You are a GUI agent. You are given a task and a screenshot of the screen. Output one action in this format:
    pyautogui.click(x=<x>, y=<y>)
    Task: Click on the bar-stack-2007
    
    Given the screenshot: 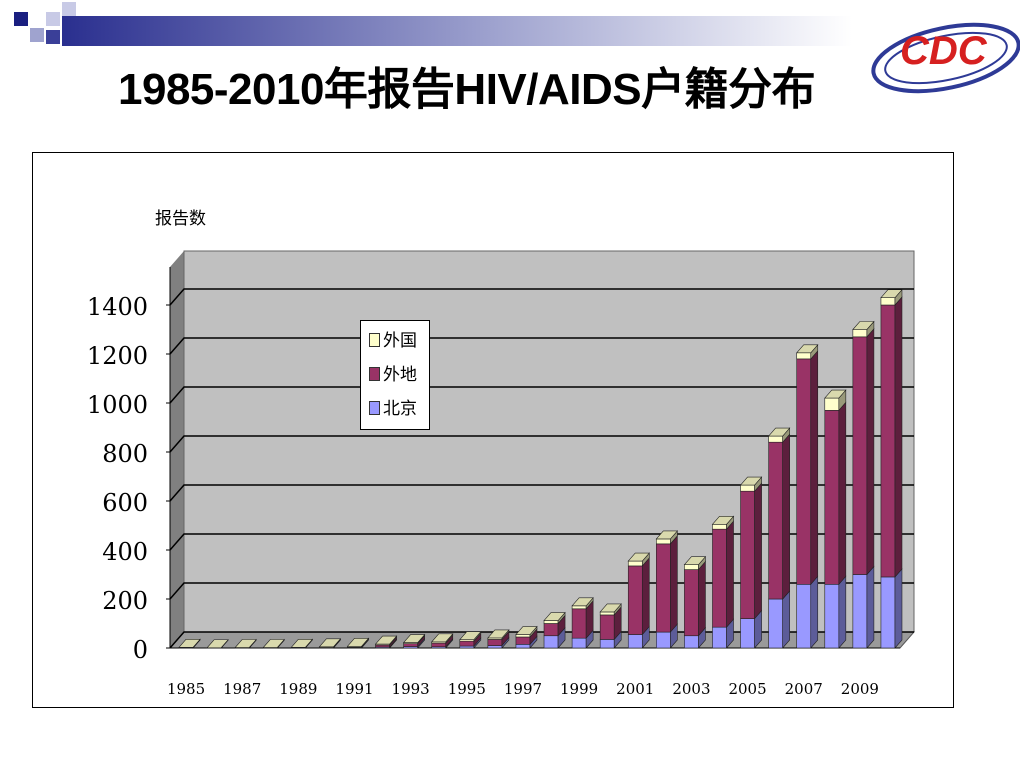 What is the action you would take?
    pyautogui.click(x=807, y=496)
    